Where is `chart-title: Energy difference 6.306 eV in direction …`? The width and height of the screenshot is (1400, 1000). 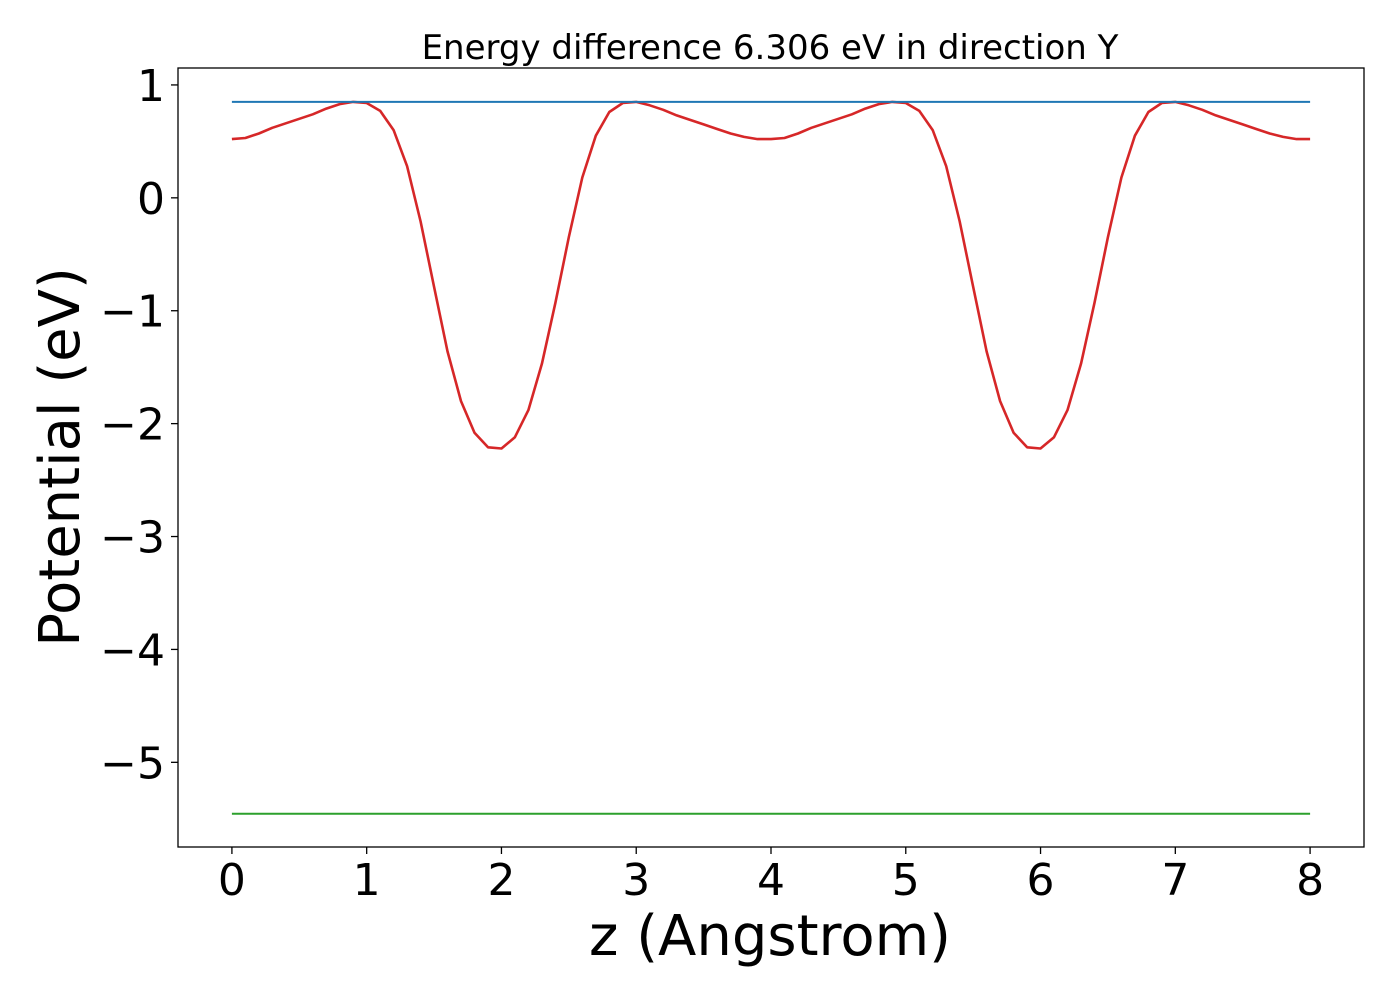
chart-title: Energy difference 6.306 eV in direction … is located at coordinates (770, 48).